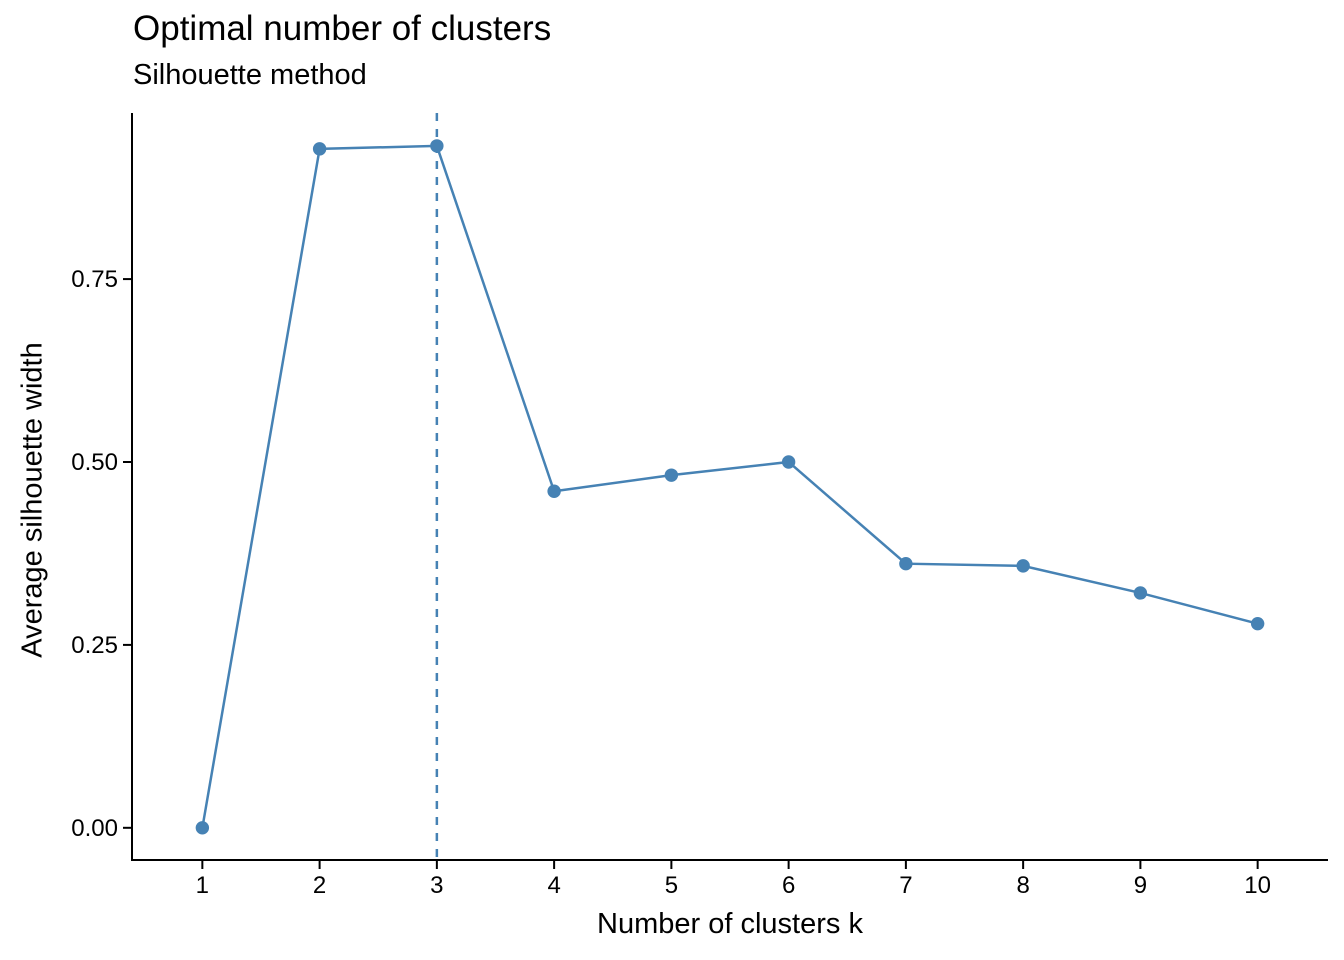 The image size is (1344, 960). I want to click on data-point-k7, so click(906, 563).